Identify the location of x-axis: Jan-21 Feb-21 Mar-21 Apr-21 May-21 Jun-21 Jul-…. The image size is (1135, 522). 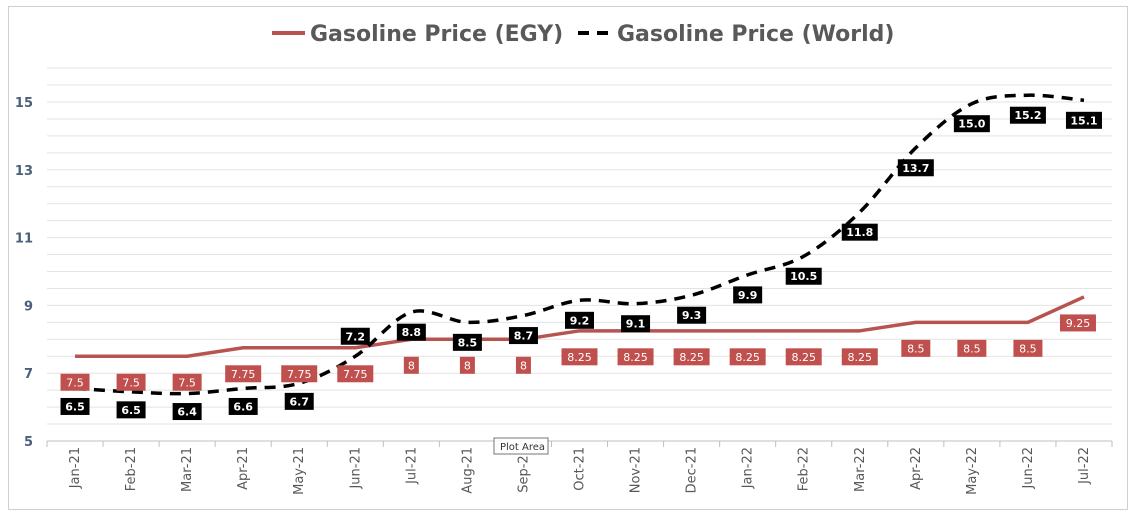
(579, 467).